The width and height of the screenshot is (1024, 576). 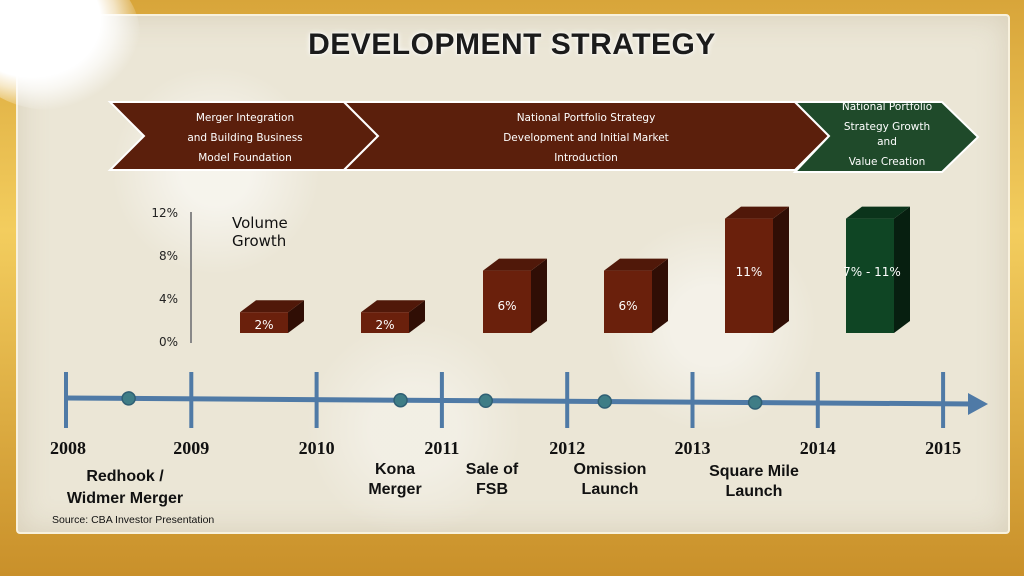 What do you see at coordinates (781, 269) in the screenshot?
I see `bar-side-2013` at bounding box center [781, 269].